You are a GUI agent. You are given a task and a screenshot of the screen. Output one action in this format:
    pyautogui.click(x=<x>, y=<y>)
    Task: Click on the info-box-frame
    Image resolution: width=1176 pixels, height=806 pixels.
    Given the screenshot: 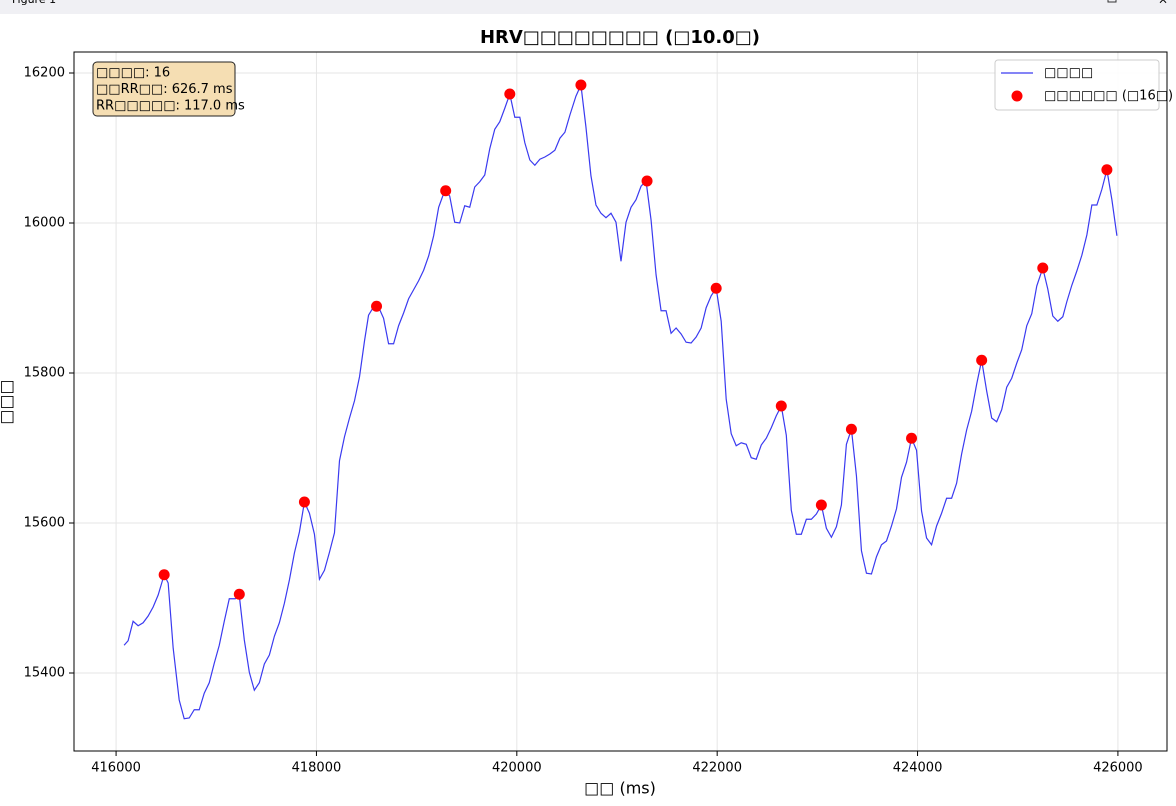 What is the action you would take?
    pyautogui.click(x=164, y=89)
    